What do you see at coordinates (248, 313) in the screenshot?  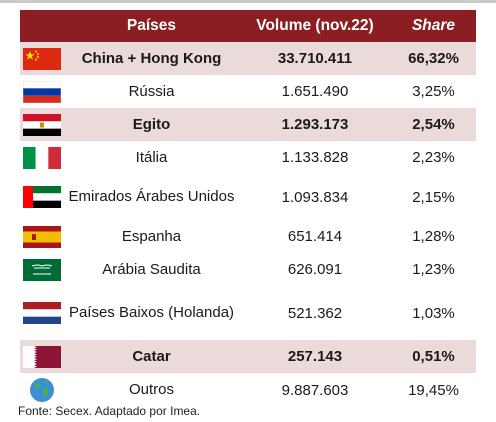 I see `table-row: Países Baixos (Holanda) 521.362 1,03%` at bounding box center [248, 313].